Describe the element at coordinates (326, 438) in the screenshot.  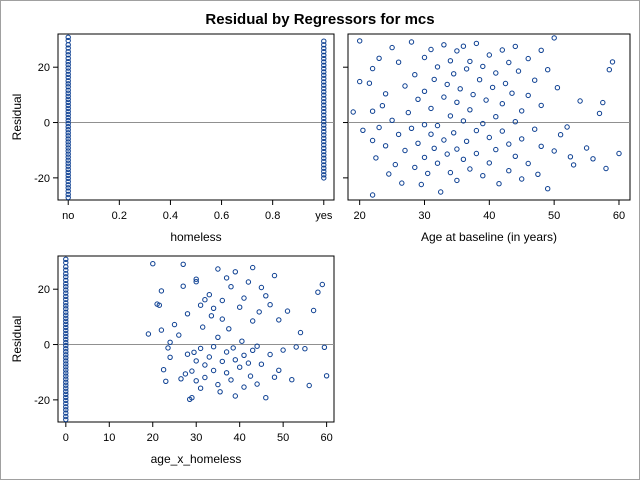
I see `x-tick-label: 60` at that location.